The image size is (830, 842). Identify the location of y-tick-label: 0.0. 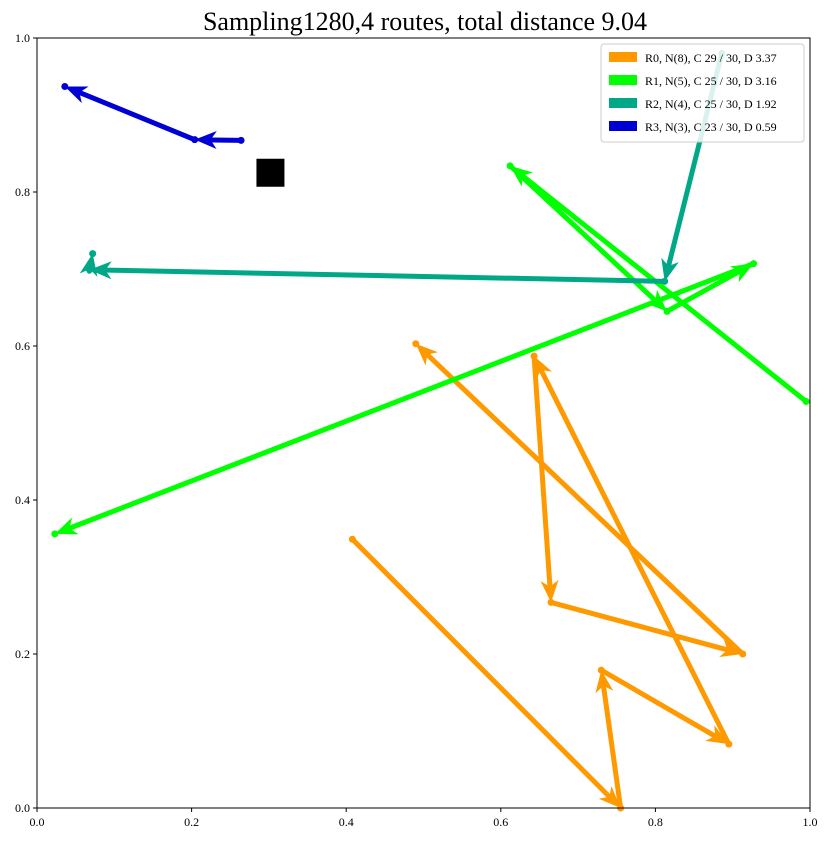
(22, 808).